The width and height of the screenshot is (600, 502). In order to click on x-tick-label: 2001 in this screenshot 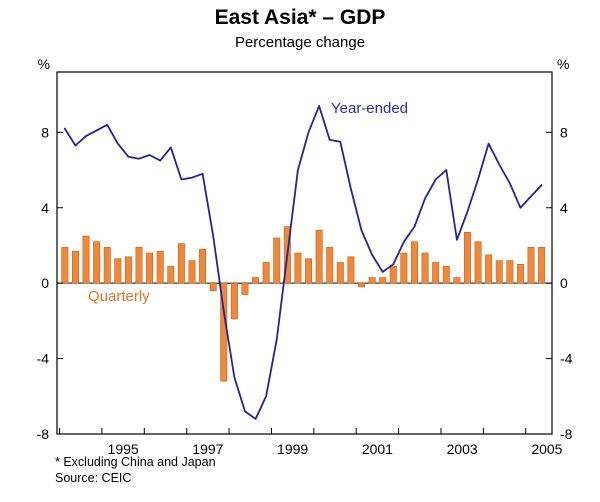, I will do `click(377, 449)`.